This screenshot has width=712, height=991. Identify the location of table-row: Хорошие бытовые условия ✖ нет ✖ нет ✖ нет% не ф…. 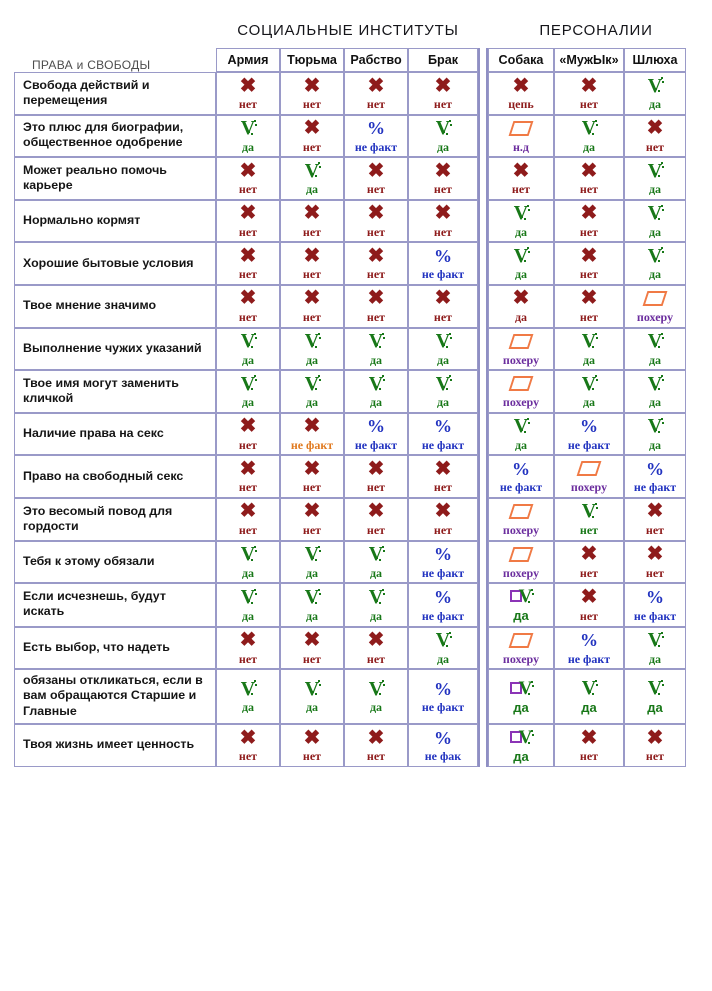
(350, 263).